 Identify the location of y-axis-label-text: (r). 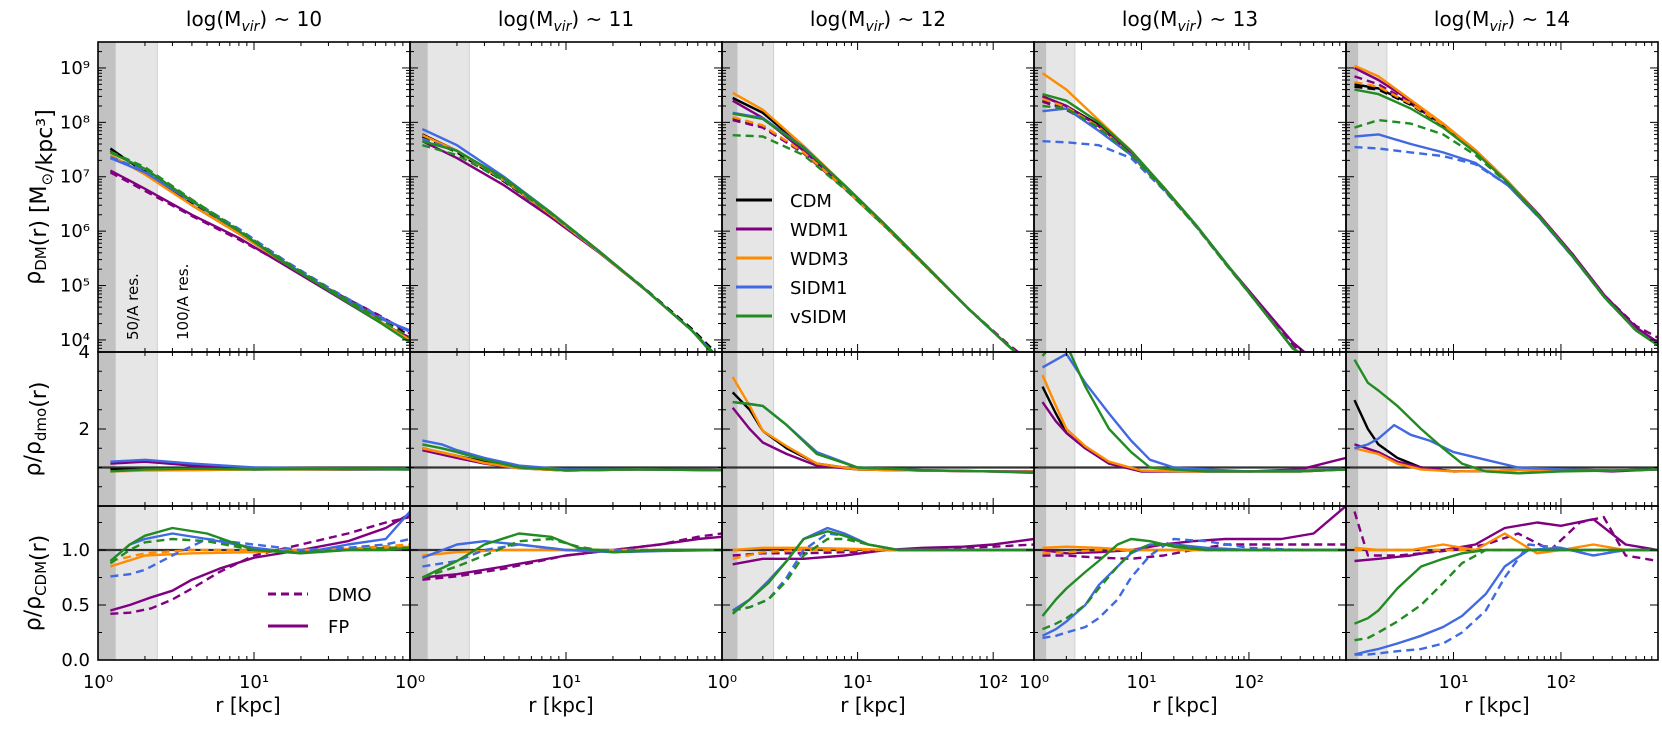
(39, 548).